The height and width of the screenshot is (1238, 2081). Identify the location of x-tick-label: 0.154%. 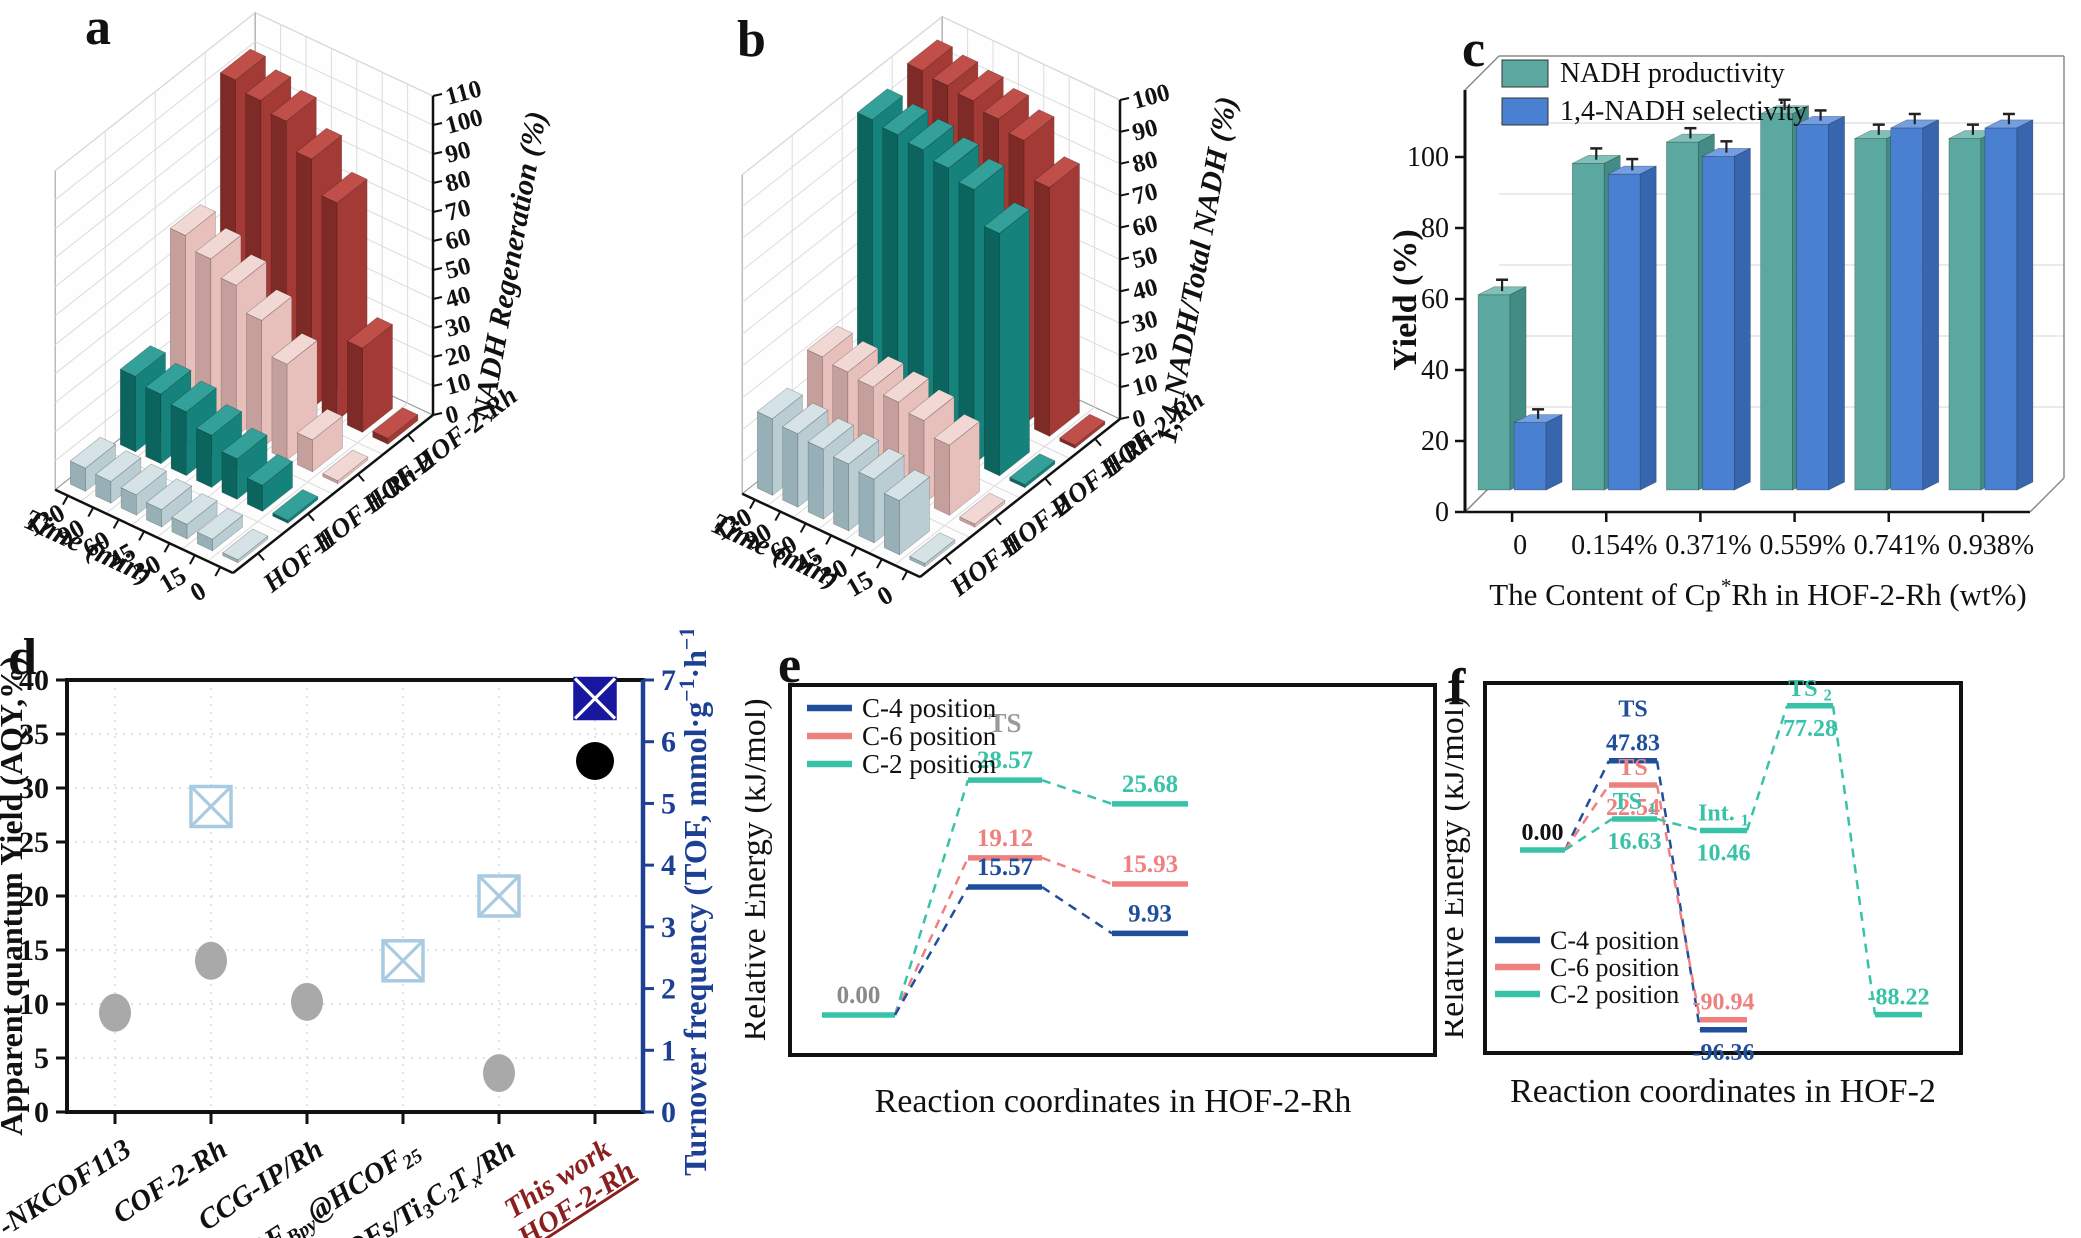
(1614, 545).